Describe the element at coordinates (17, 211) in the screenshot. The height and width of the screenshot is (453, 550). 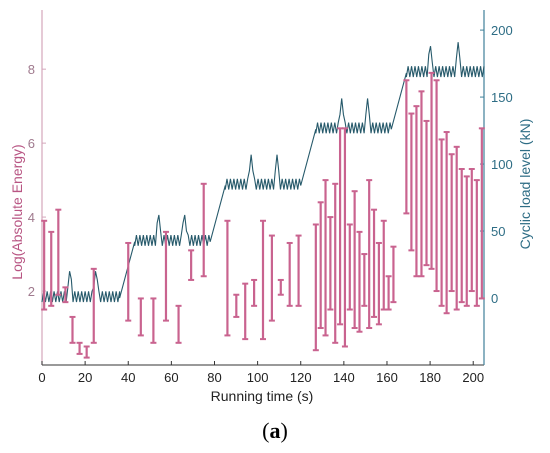
I see `left-y-axis-label: Log(Absolute Energy)` at that location.